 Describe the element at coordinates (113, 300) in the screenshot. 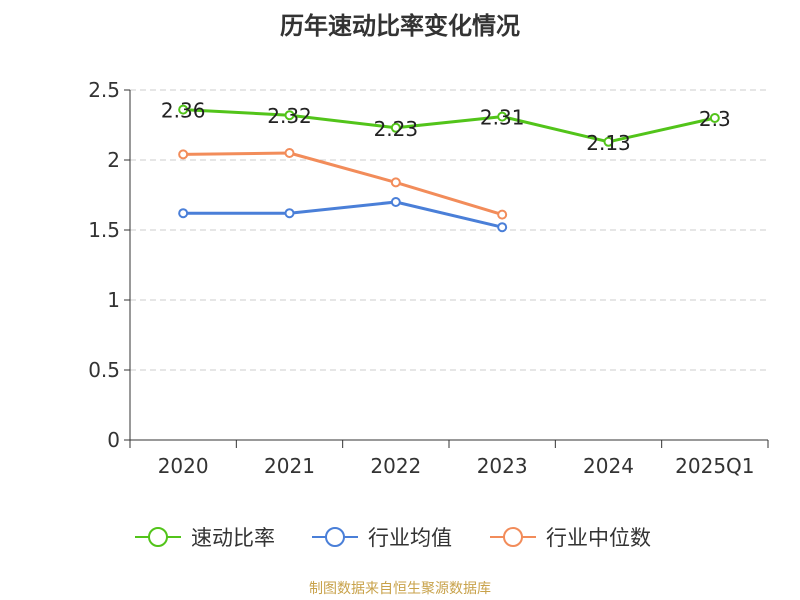

I see `y-tick-label: 1` at that location.